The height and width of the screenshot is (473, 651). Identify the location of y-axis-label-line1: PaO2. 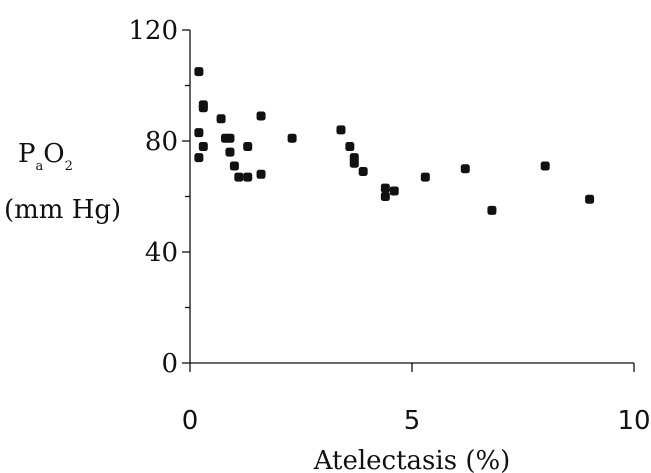
(45, 156).